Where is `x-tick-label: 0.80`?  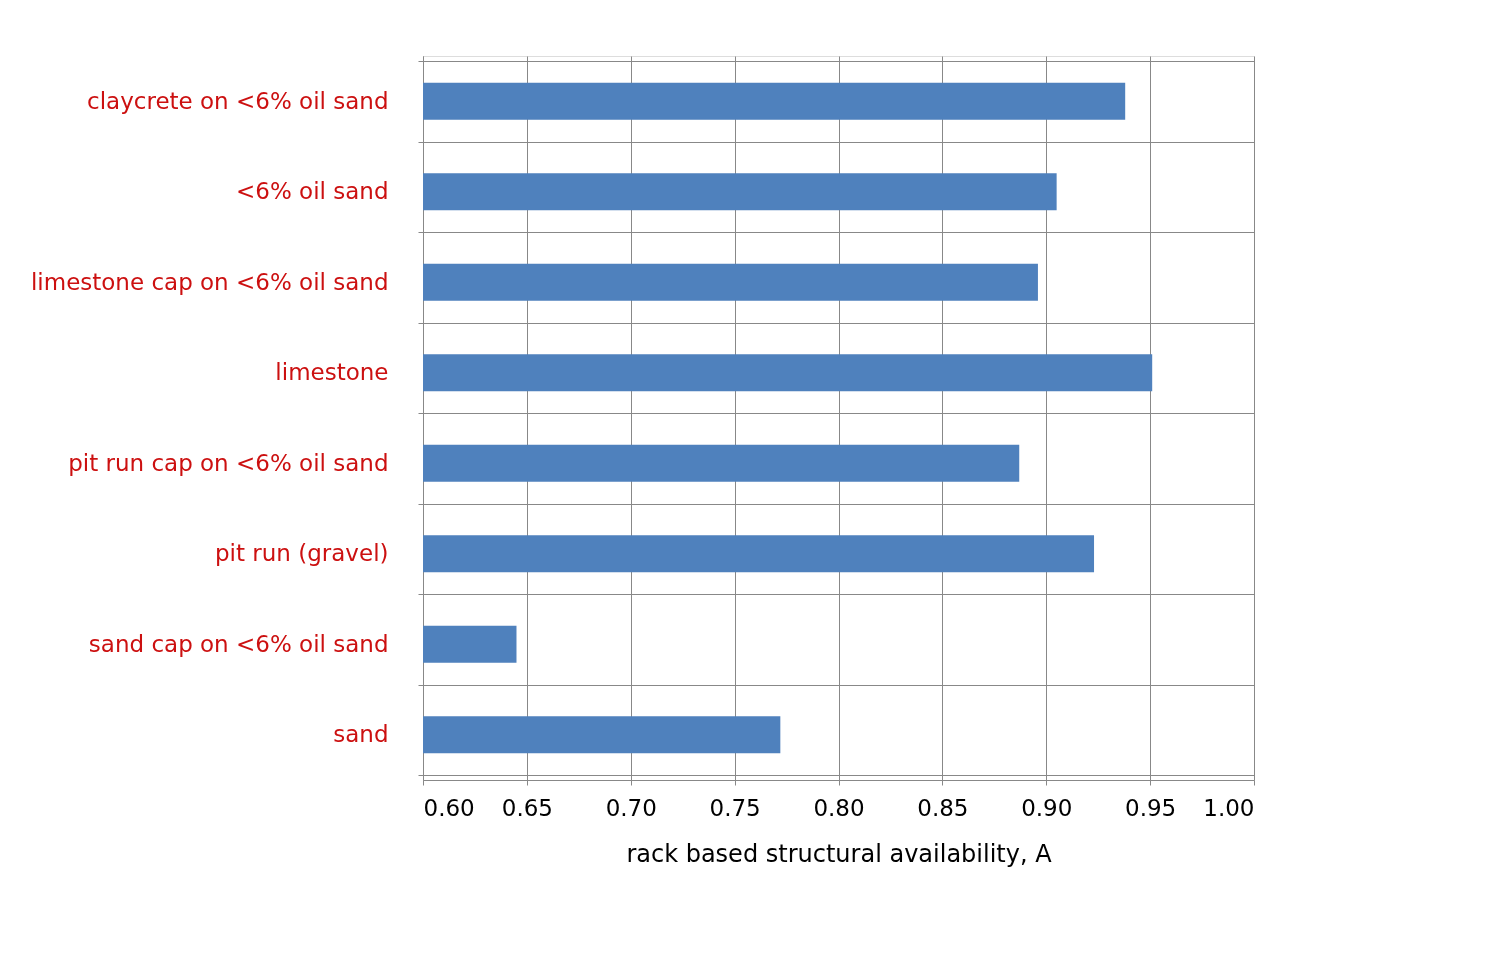 x-tick-label: 0.80 is located at coordinates (839, 807).